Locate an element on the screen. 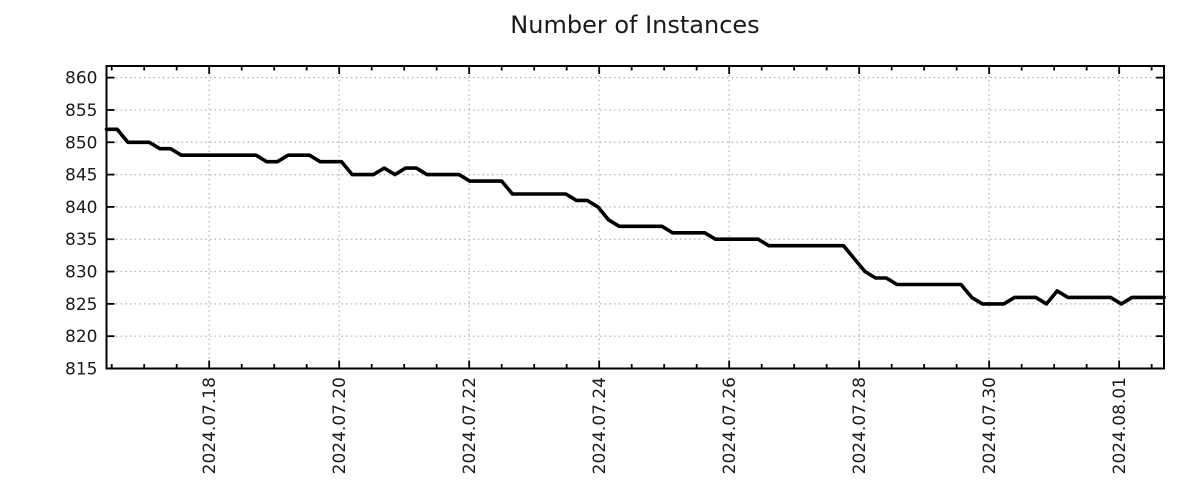 Image resolution: width=1200 pixels, height=500 pixels. y-tick-label: 840 is located at coordinates (81, 208).